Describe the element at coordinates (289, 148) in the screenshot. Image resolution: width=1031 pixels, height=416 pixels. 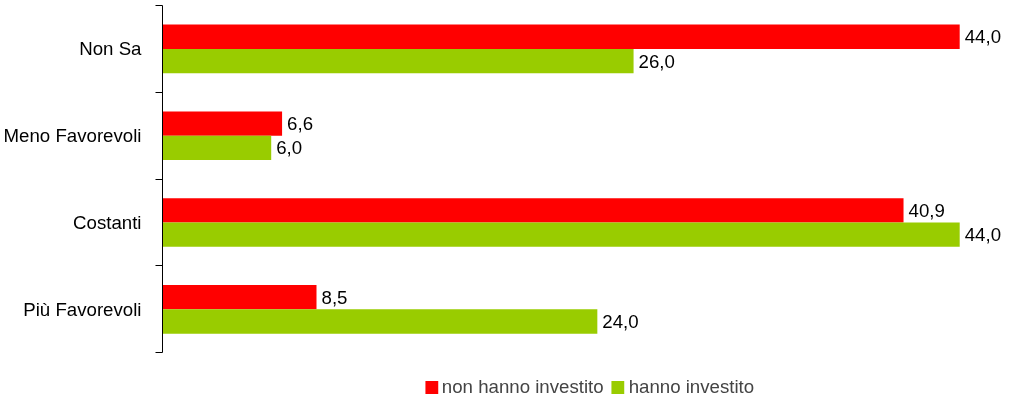
I see `data-label: 6,0` at that location.